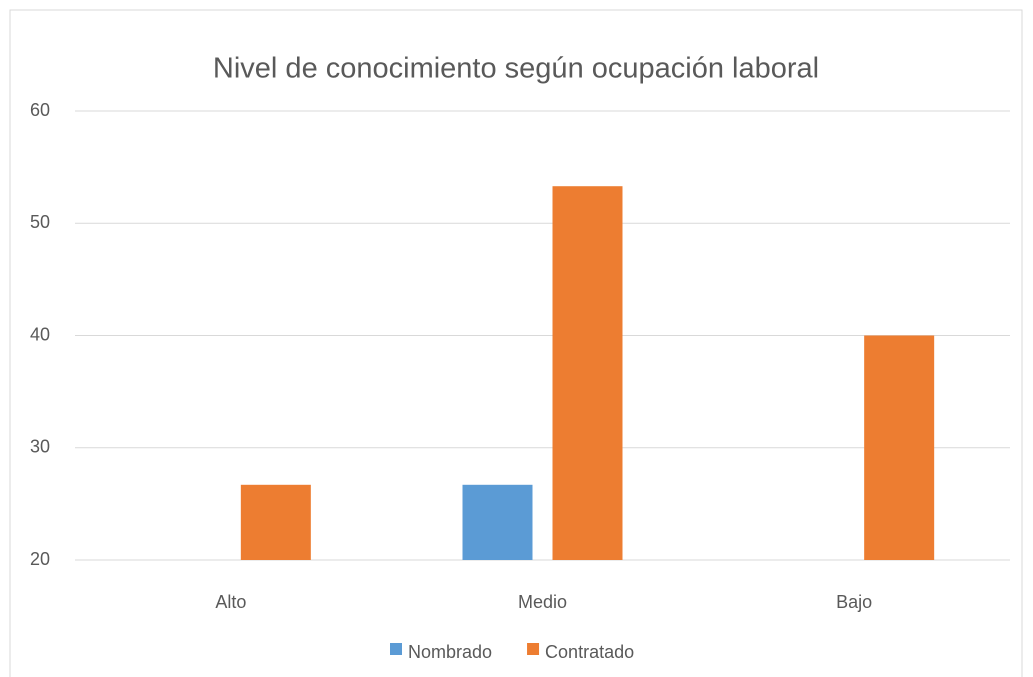 Image resolution: width=1033 pixels, height=677 pixels. What do you see at coordinates (589, 652) in the screenshot?
I see `legend-label: Contratado` at bounding box center [589, 652].